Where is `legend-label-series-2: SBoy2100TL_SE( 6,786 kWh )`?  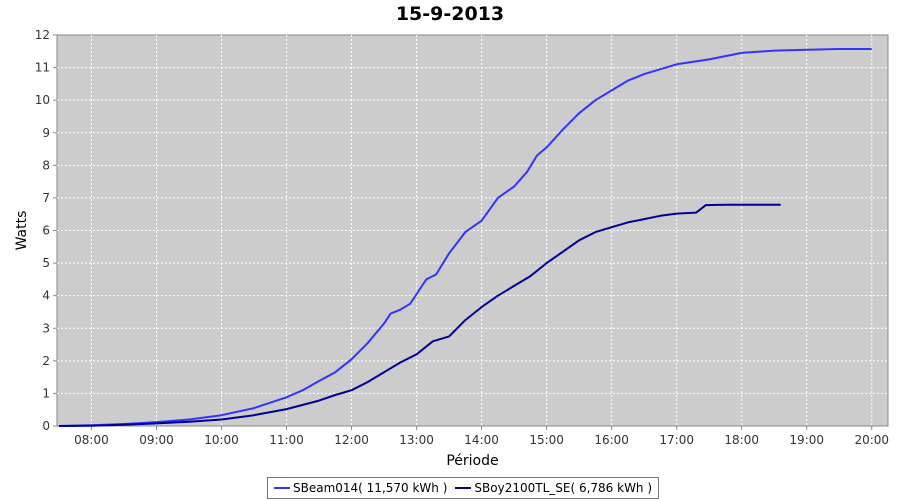 legend-label-series-2: SBoy2100TL_SE( 6,786 kWh ) is located at coordinates (563, 488).